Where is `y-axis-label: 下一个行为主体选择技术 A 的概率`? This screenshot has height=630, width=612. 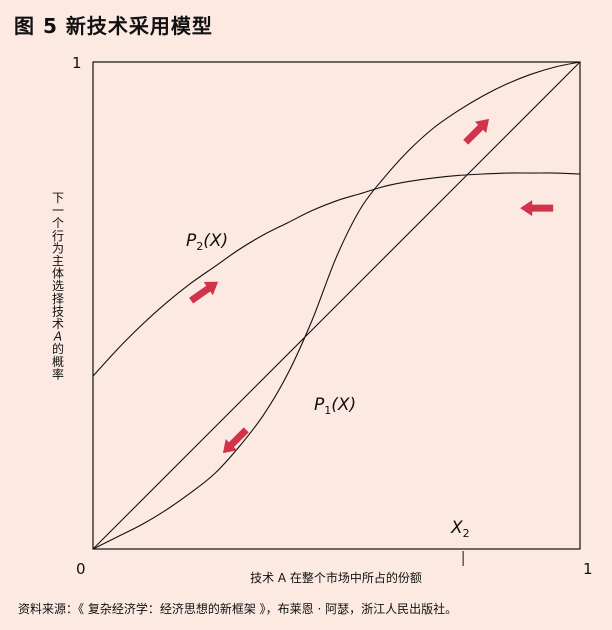 y-axis-label: 下一个行为主体选择技术 A 的概率 is located at coordinates (58, 286).